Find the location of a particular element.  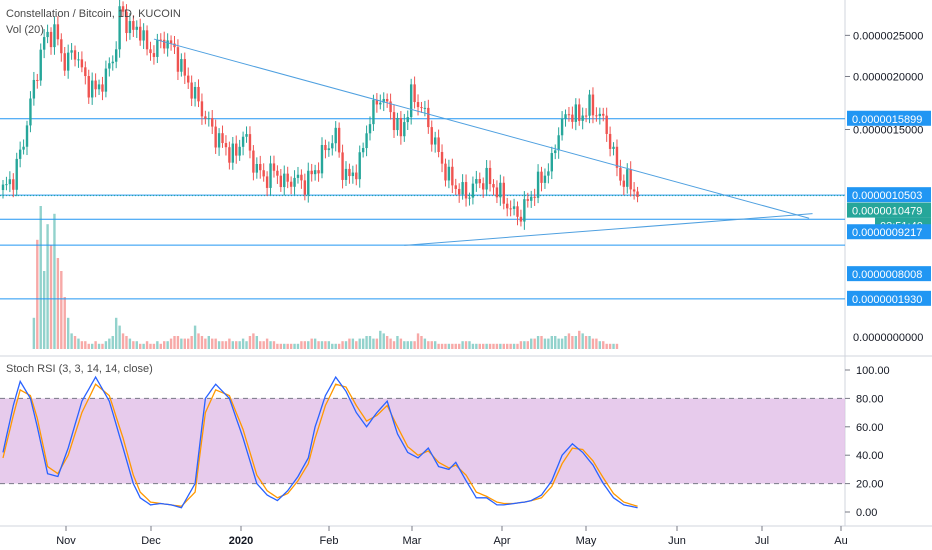

price-label: 0.0000001930 is located at coordinates (887, 300).